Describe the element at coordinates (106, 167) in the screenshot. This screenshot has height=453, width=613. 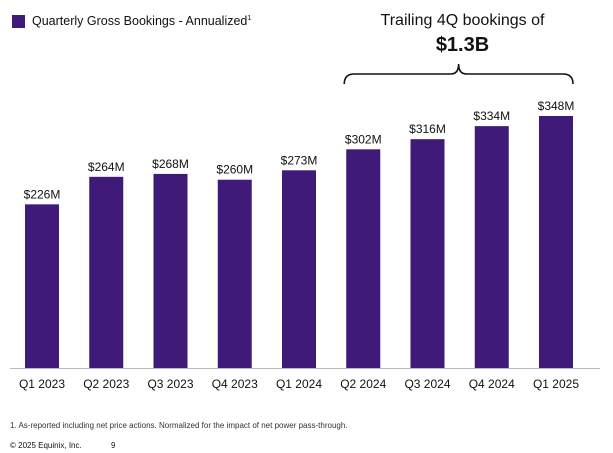
I see `data-label: $264M` at that location.